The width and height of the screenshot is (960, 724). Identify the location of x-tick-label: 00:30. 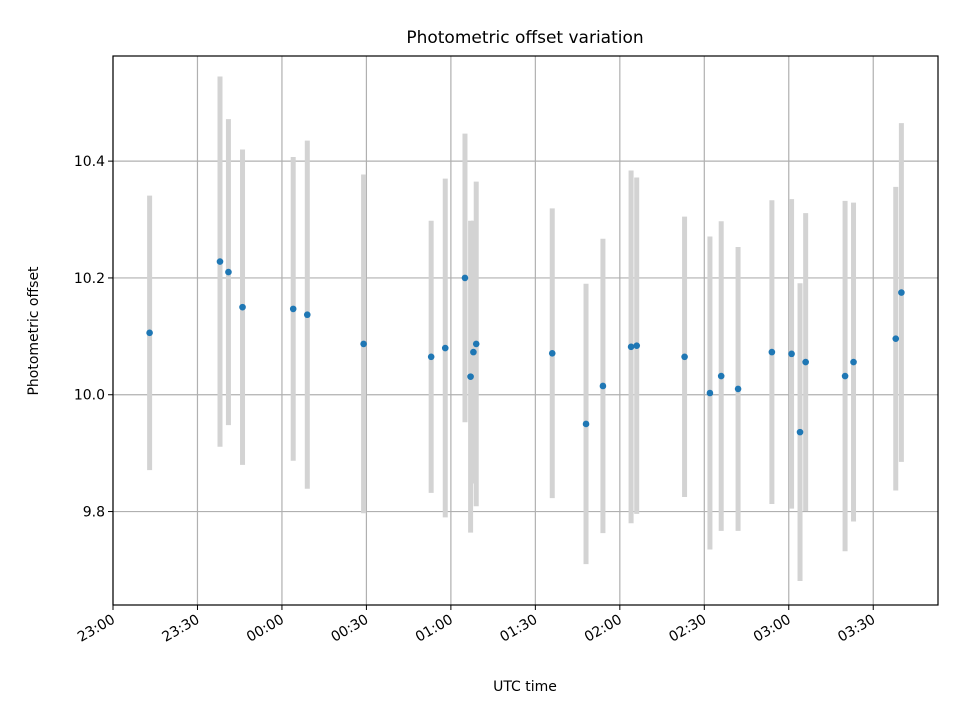
(349, 629).